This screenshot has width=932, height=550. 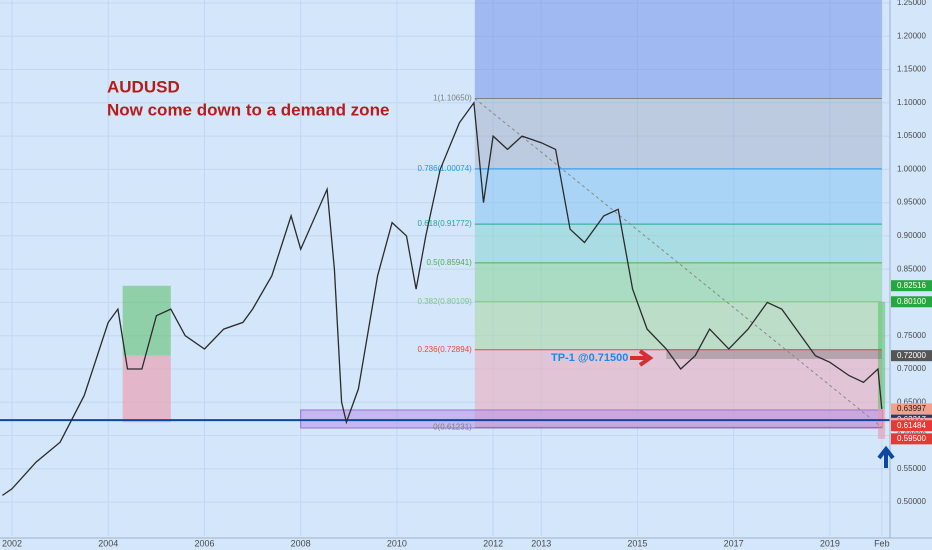 What do you see at coordinates (911, 268) in the screenshot?
I see `y-tick-label: 0.85000` at bounding box center [911, 268].